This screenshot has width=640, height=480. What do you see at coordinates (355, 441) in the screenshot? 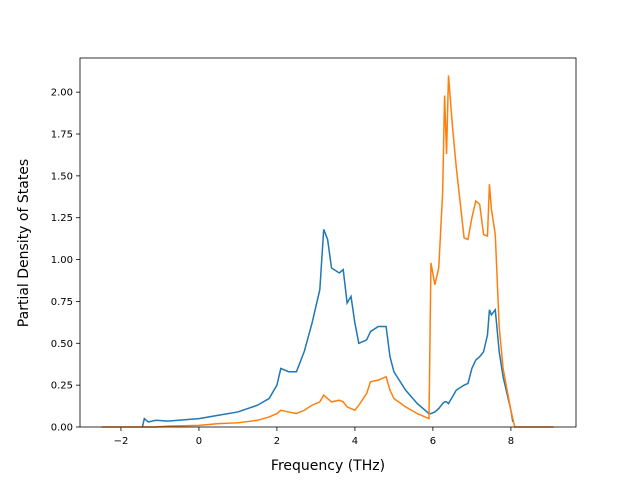
I see `x-tick-label: 4` at bounding box center [355, 441].